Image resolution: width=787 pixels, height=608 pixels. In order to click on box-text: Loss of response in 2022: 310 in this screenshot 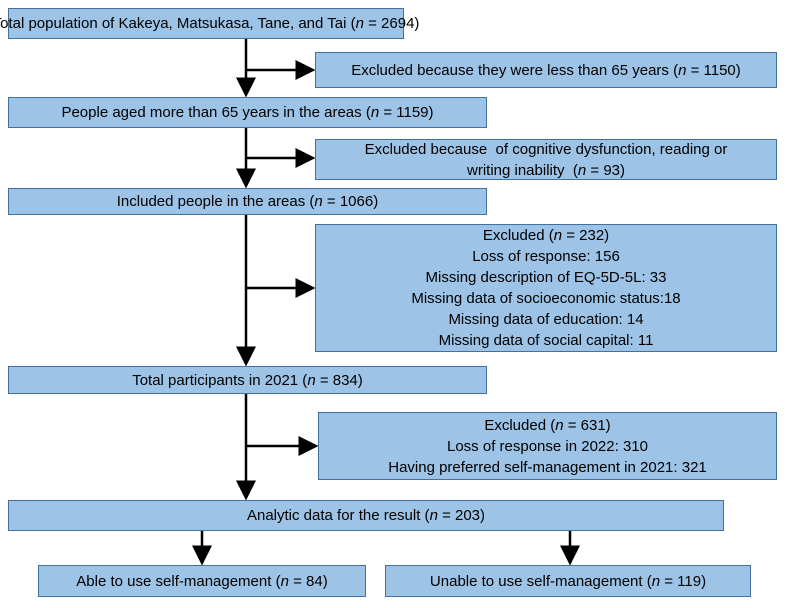, I will do `click(547, 446)`.